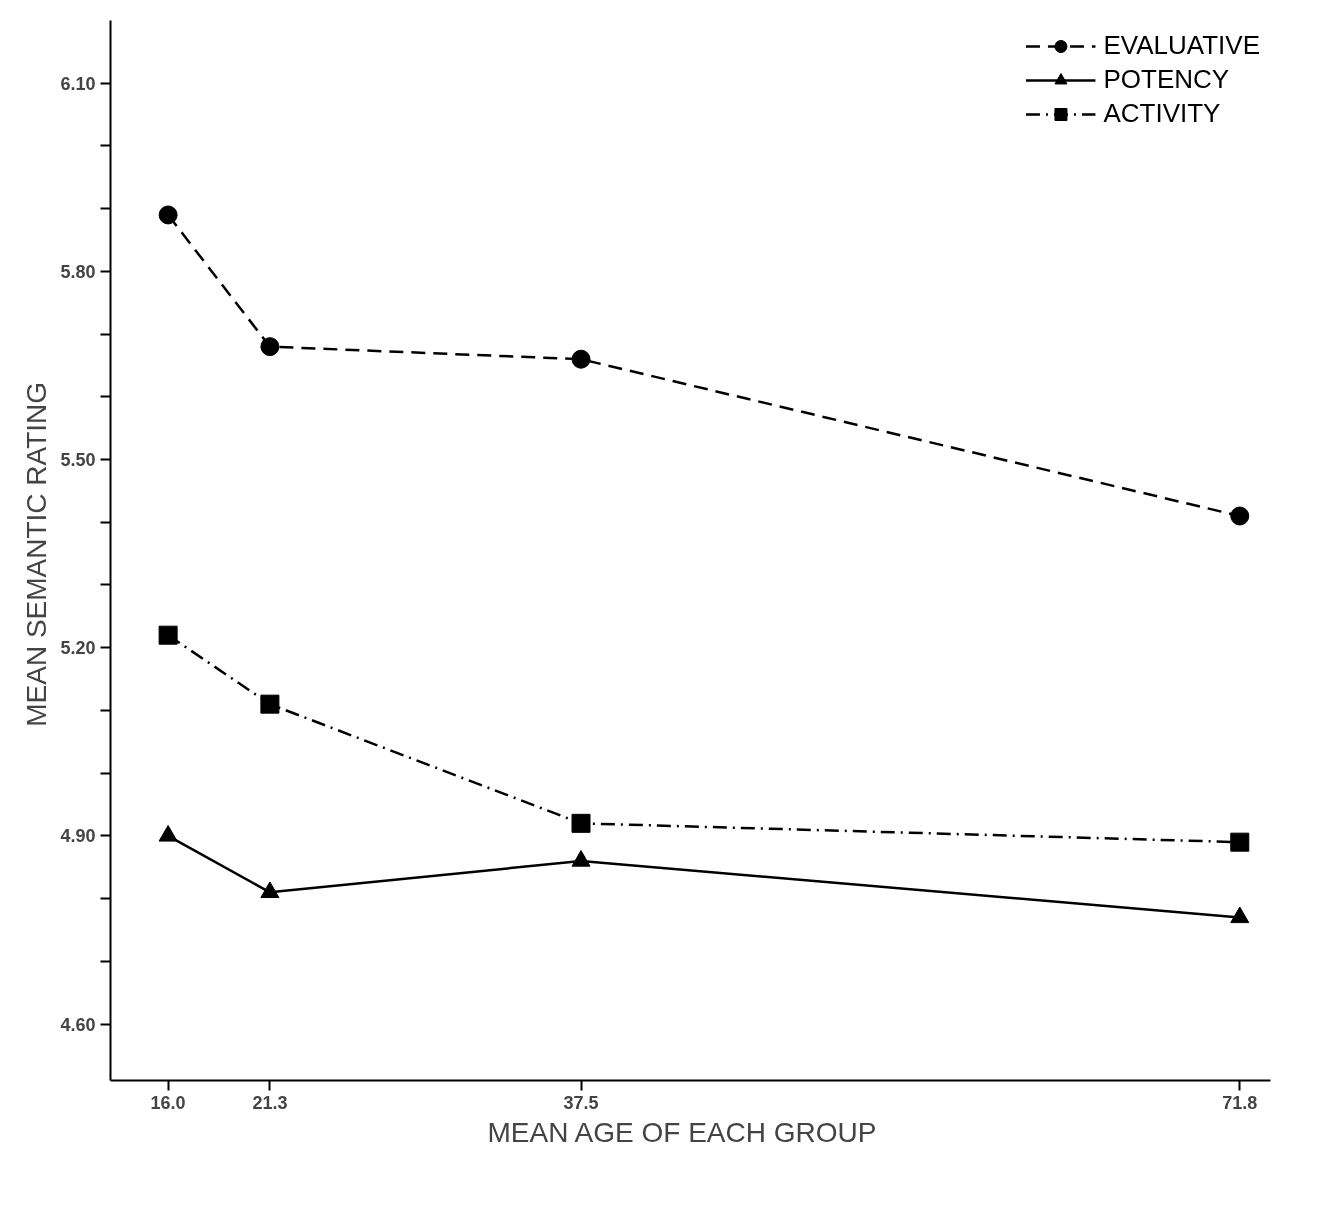 This screenshot has width=1327, height=1220. Describe the element at coordinates (1166, 79) in the screenshot. I see `legend-label: POTENCY` at that location.